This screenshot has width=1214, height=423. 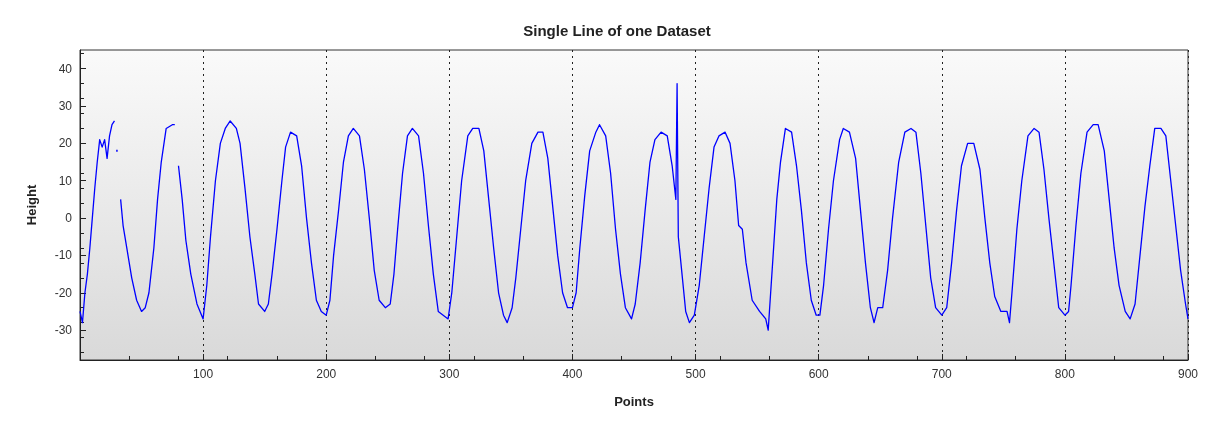 What do you see at coordinates (942, 374) in the screenshot?
I see `x-tick-label: 700` at bounding box center [942, 374].